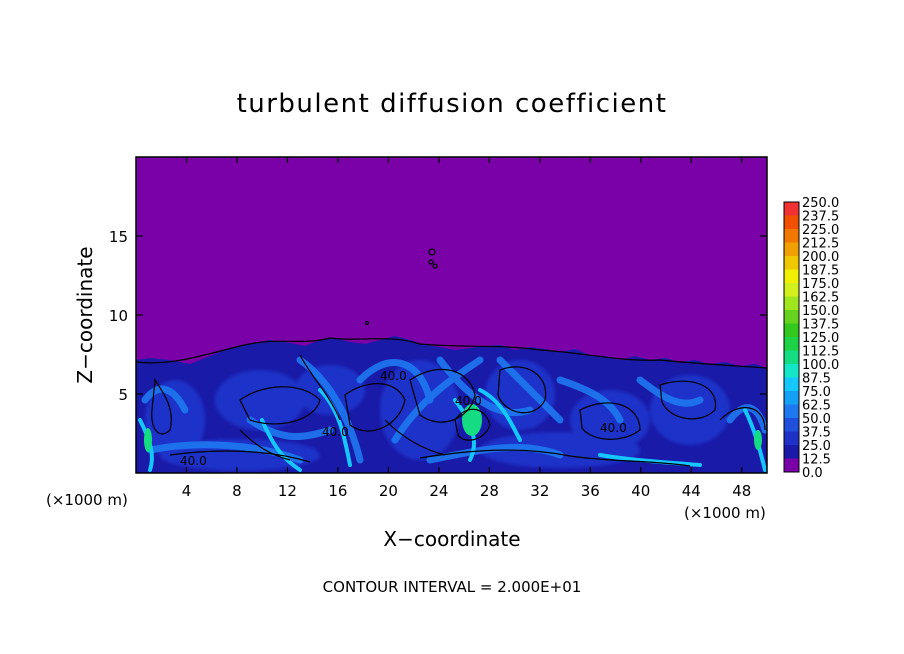 This screenshot has height=654, width=904. Describe the element at coordinates (640, 491) in the screenshot. I see `x-tick-label: 40` at that location.